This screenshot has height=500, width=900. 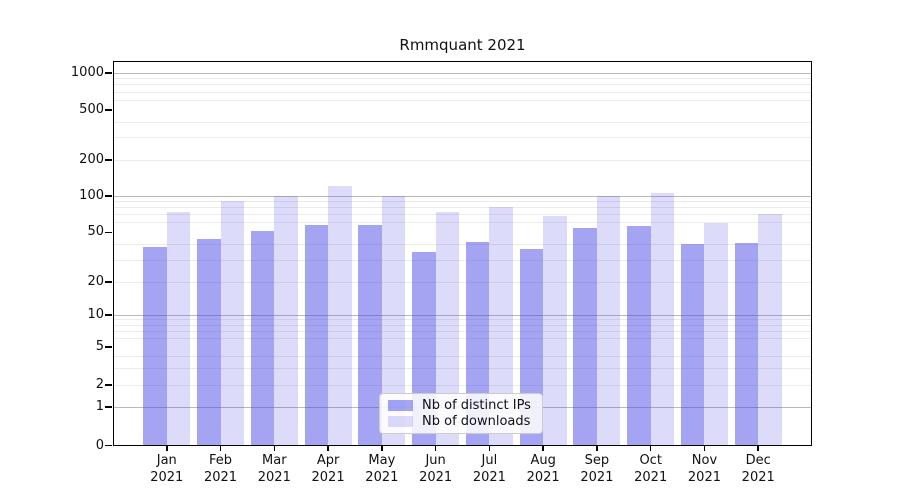 What do you see at coordinates (543, 469) in the screenshot?
I see `x-tick-label-aug: Aug 2021` at bounding box center [543, 469].